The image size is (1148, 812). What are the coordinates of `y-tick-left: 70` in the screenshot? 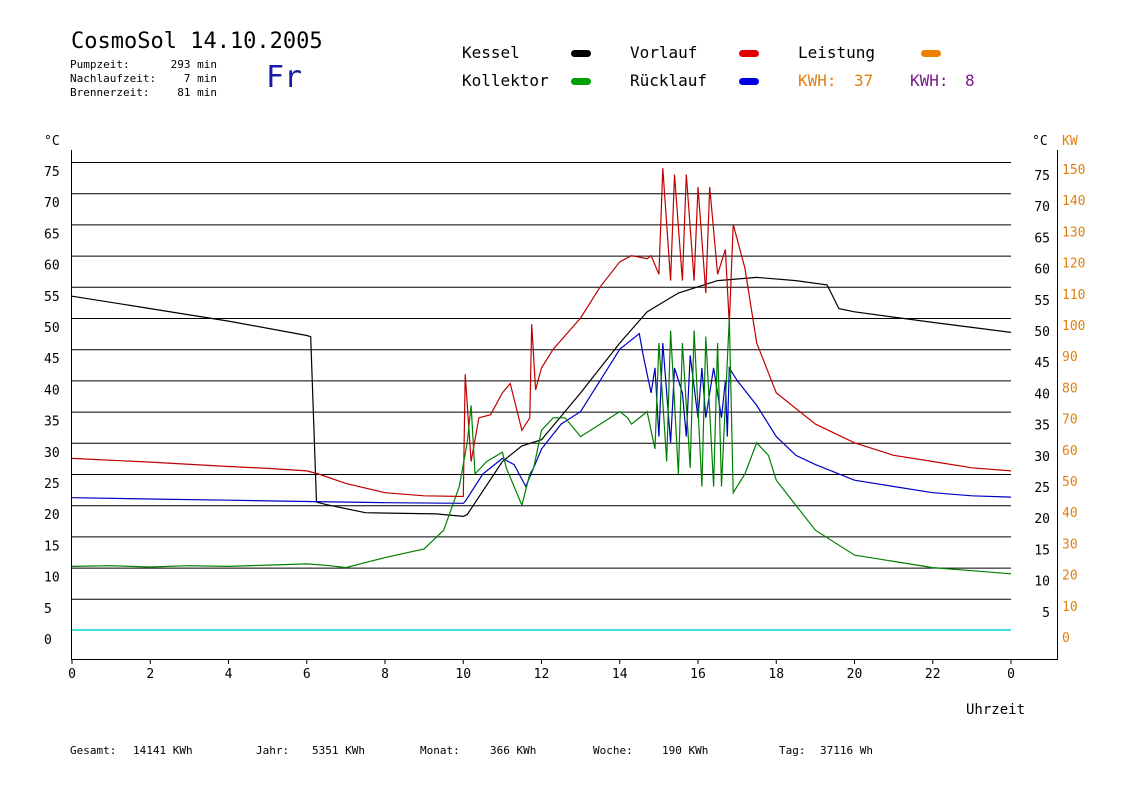 It's located at (52, 203).